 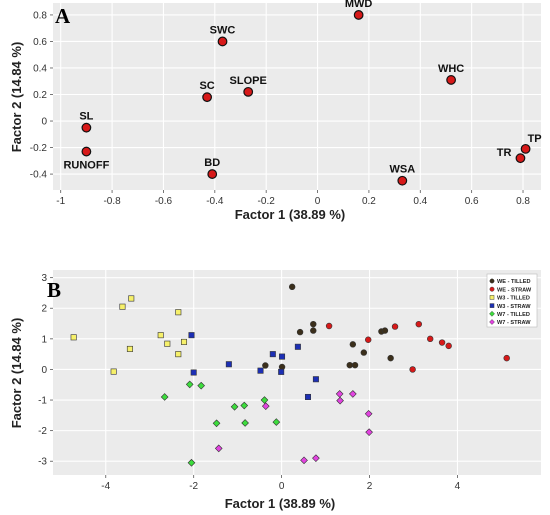 What do you see at coordinates (222, 41) in the screenshot?
I see `loading-point-swc` at bounding box center [222, 41].